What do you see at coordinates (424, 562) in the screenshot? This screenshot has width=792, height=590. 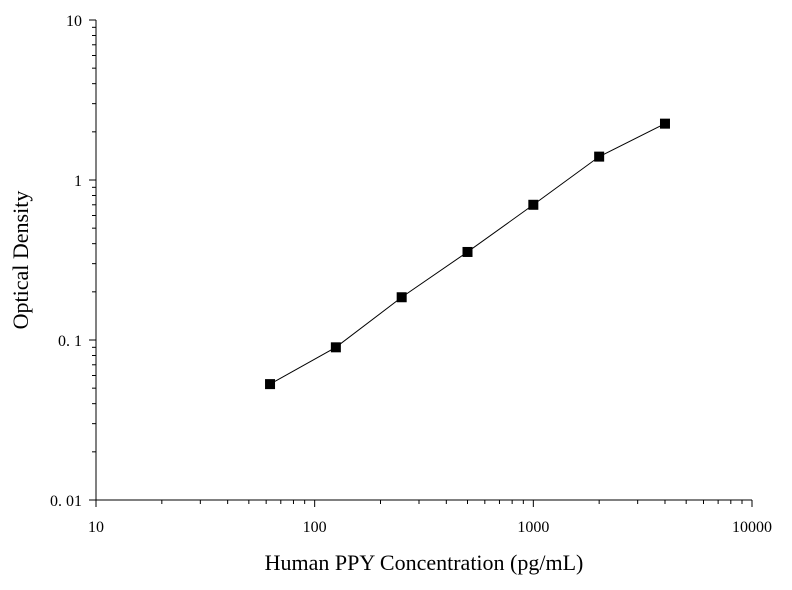 I see `x-axis-title: Human PPY Concentration (pg/mL)` at bounding box center [424, 562].